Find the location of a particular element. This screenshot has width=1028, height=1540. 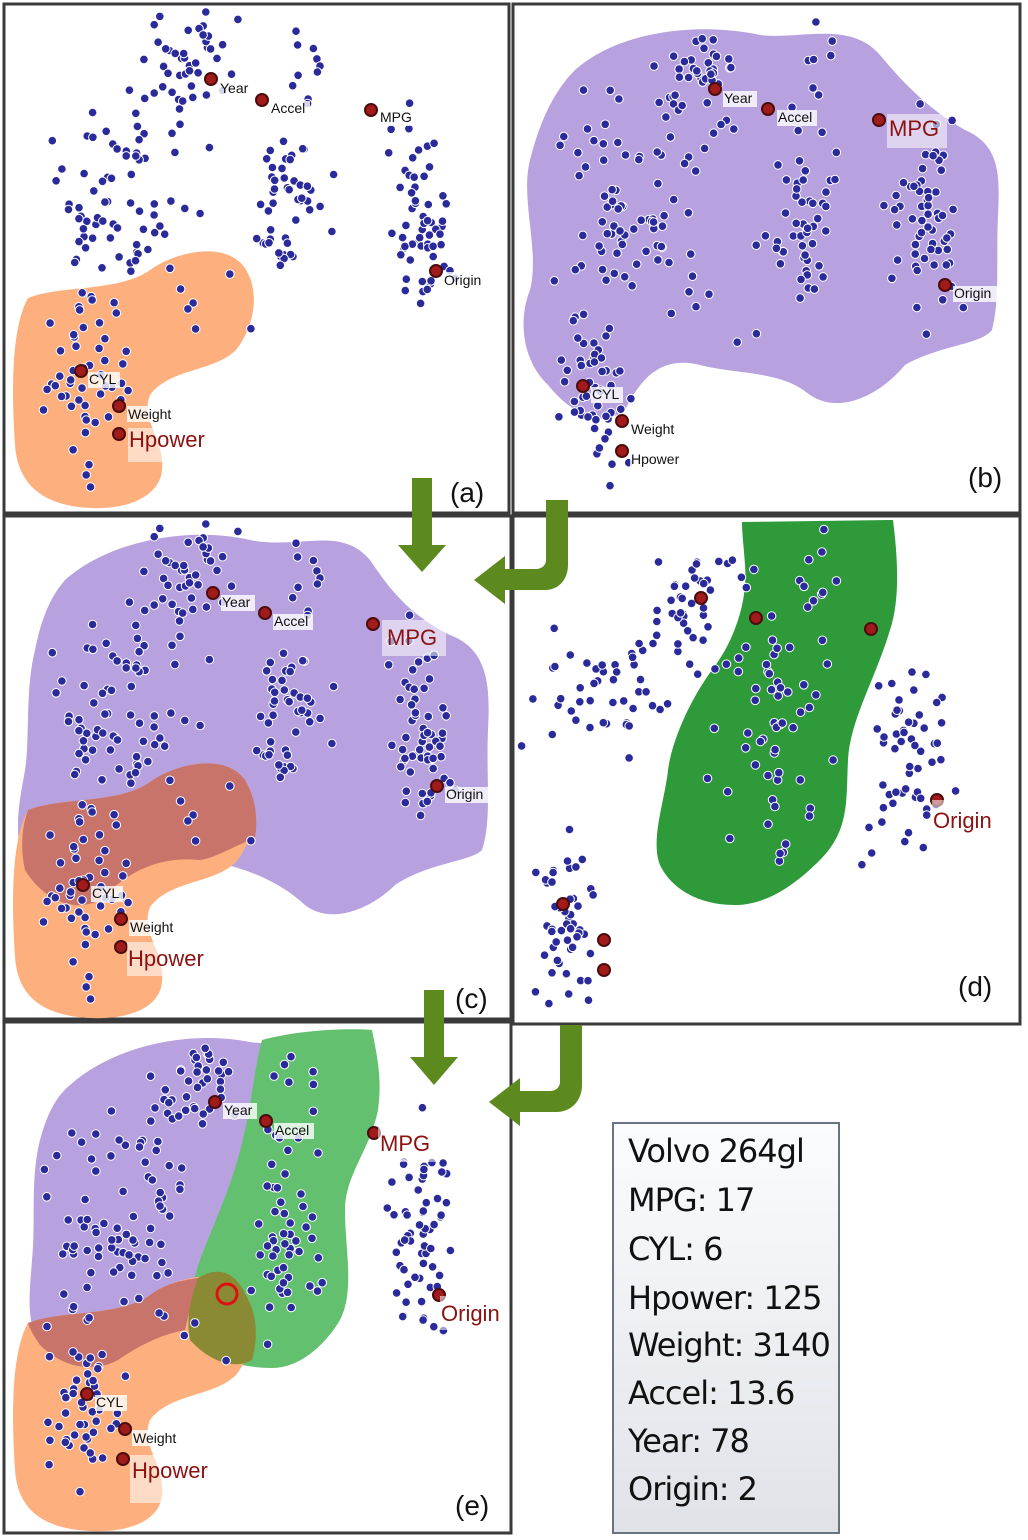

anchor-accel: Accel is located at coordinates (789, 114).